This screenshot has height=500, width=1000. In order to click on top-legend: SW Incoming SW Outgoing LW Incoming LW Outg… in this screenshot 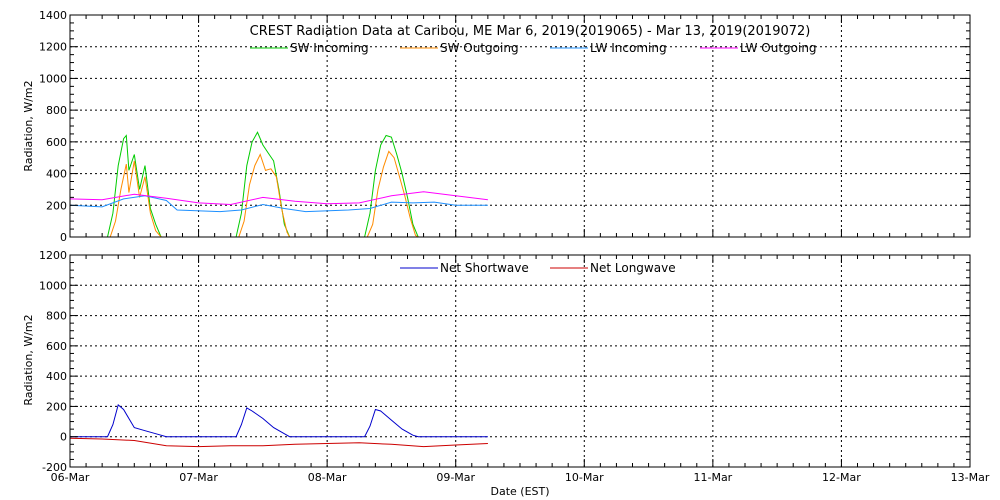, I will do `click(533, 48)`.